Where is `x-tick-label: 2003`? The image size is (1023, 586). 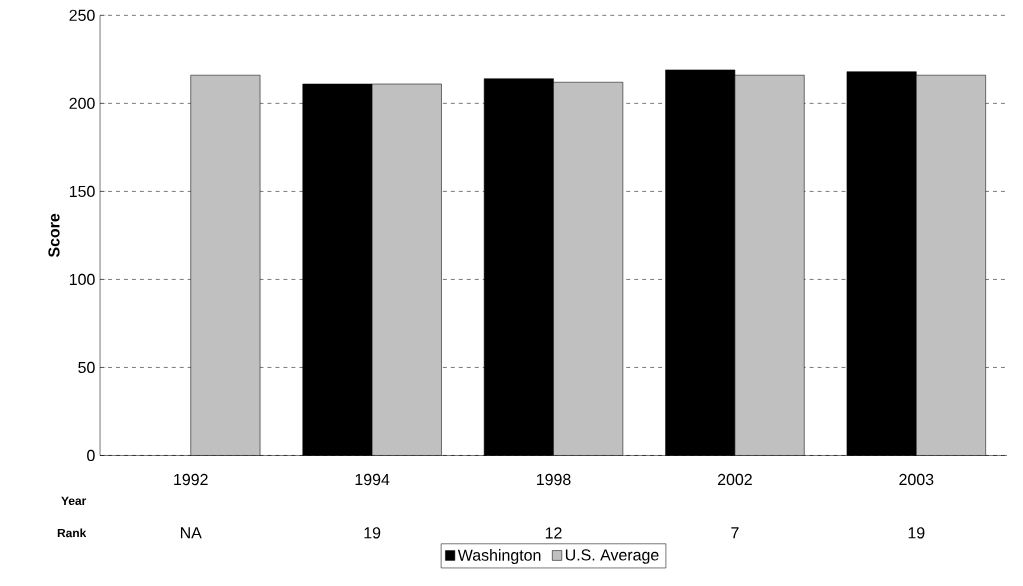
x-tick-label: 2003 is located at coordinates (916, 479).